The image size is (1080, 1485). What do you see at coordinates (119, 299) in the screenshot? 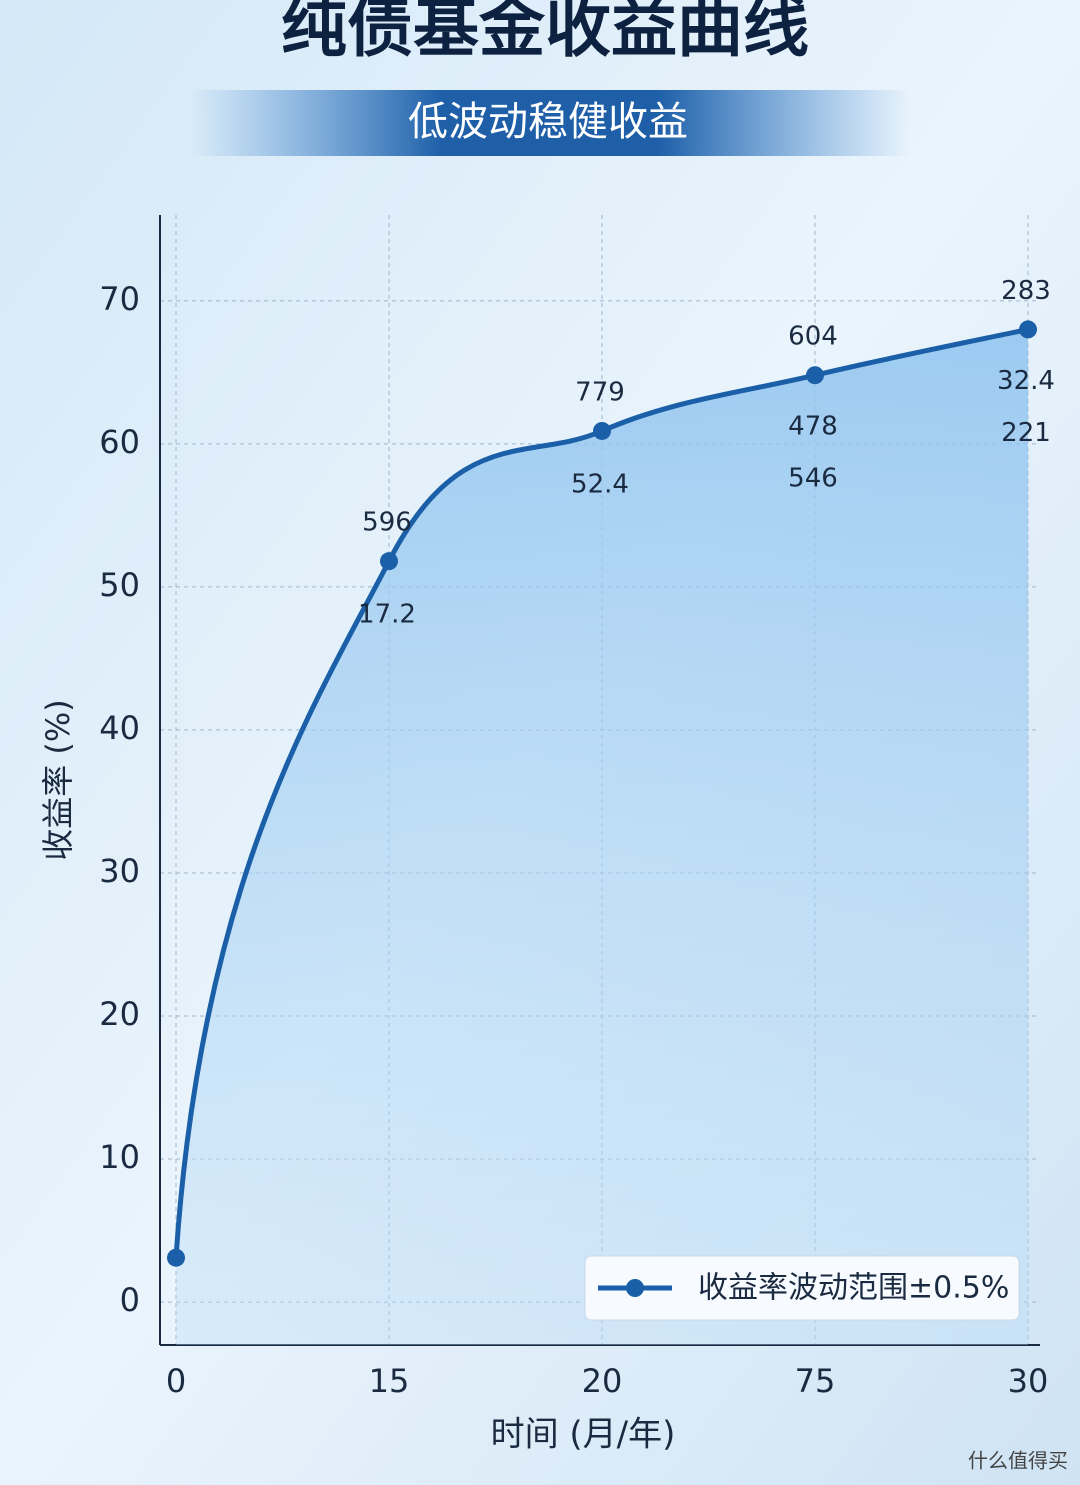
I see `y-tick-label: 70` at bounding box center [119, 299].